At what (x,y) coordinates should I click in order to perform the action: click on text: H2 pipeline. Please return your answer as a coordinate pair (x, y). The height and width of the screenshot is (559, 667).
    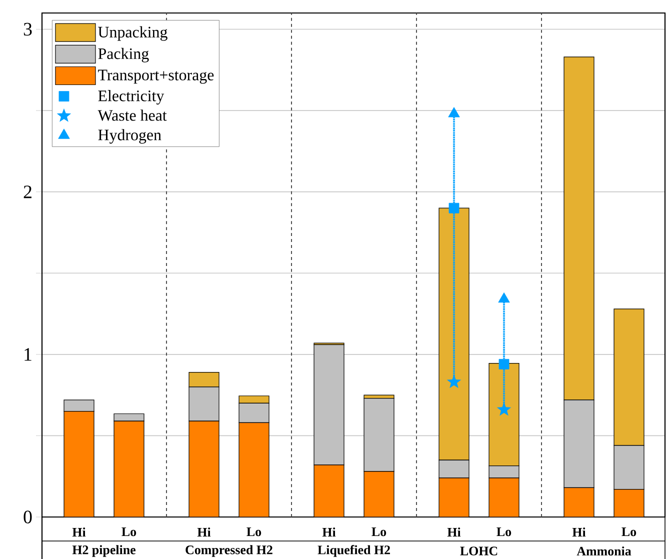
    Looking at the image, I should click on (104, 551).